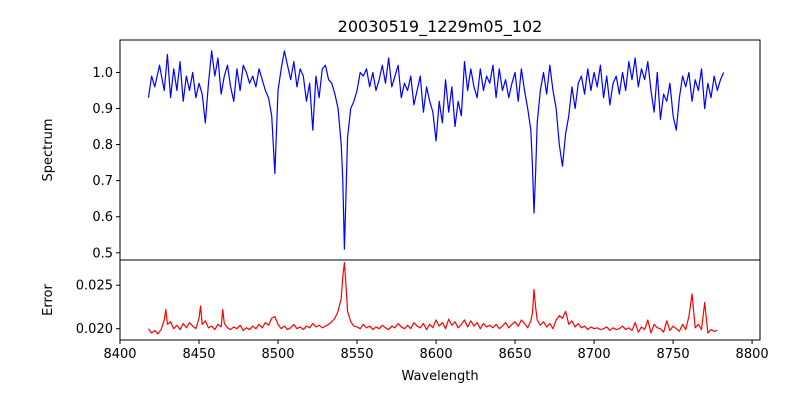  I want to click on error-y-axis-label: Error, so click(48, 300).